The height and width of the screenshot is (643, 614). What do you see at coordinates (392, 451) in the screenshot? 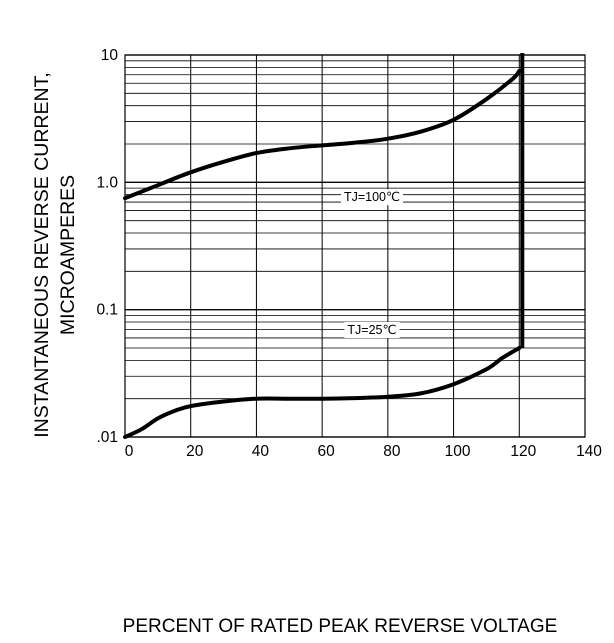
I see `x-tick-label: 80` at bounding box center [392, 451].